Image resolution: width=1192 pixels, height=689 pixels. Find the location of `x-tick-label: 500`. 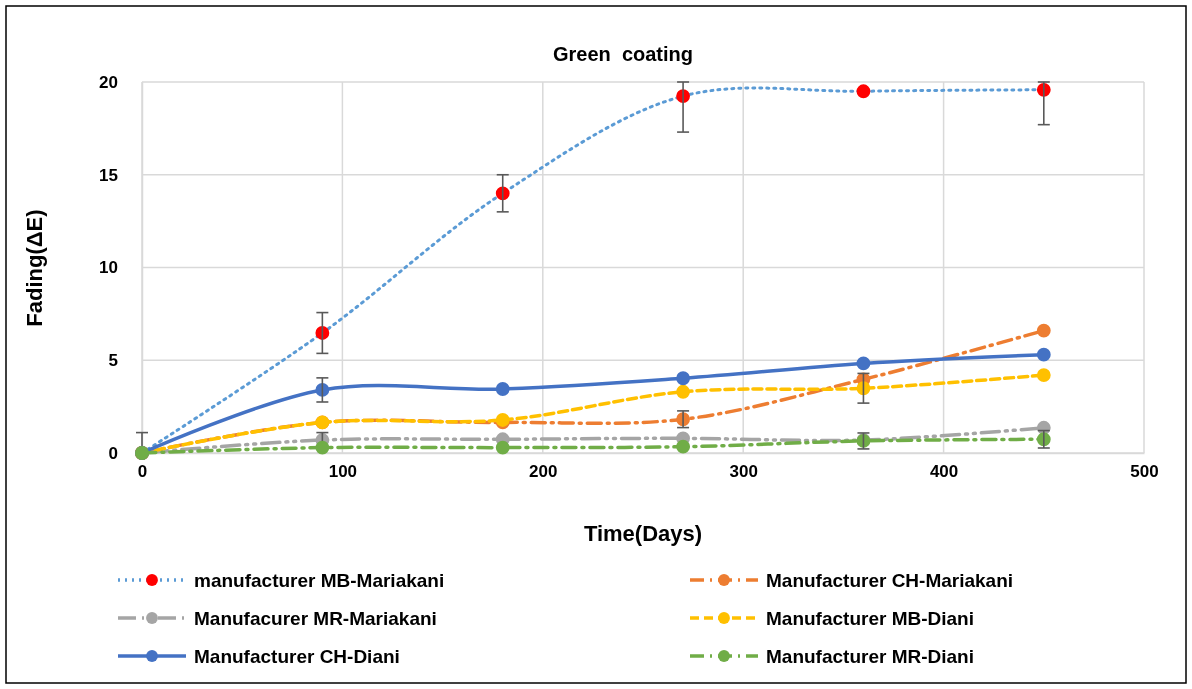

x-tick-label: 500 is located at coordinates (1144, 472).